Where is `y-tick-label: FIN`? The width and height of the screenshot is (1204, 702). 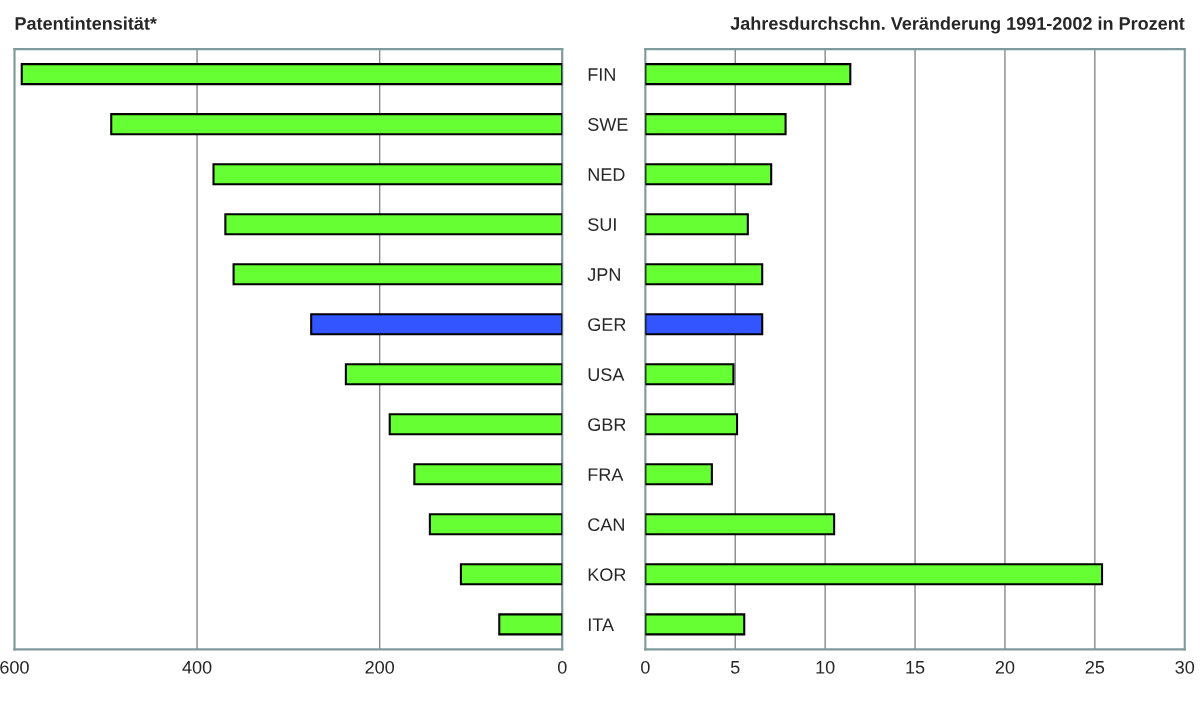 y-tick-label: FIN is located at coordinates (601, 74).